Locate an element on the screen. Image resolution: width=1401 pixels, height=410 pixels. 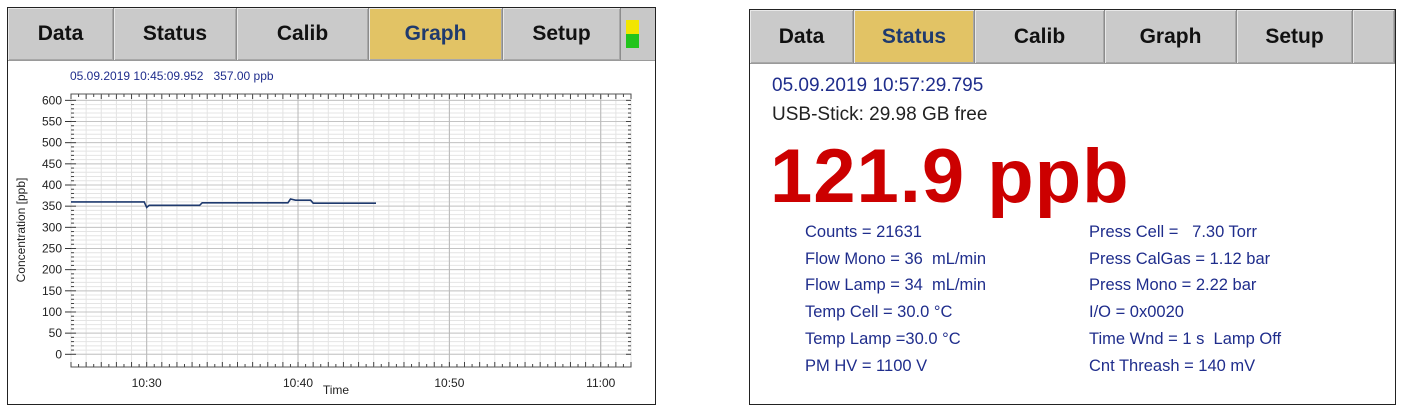
y-tick-label: 300 is located at coordinates (52, 227).